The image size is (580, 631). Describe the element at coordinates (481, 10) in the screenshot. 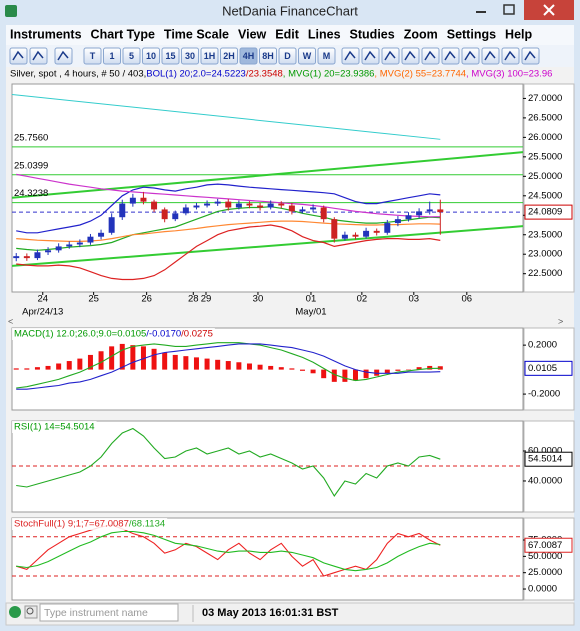

I see `minimize-button` at that location.